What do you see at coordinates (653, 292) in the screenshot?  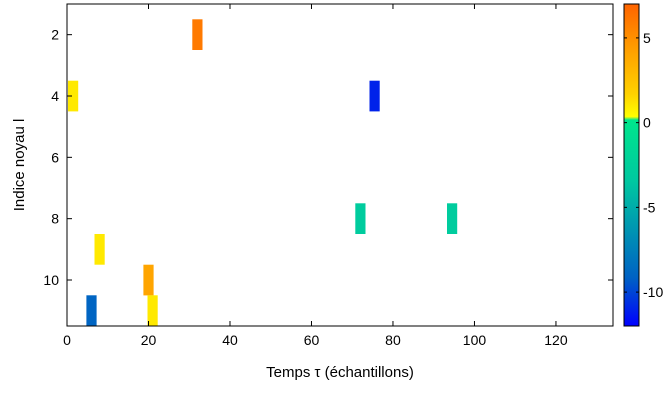 I see `colorbar-tick-label: -10` at bounding box center [653, 292].